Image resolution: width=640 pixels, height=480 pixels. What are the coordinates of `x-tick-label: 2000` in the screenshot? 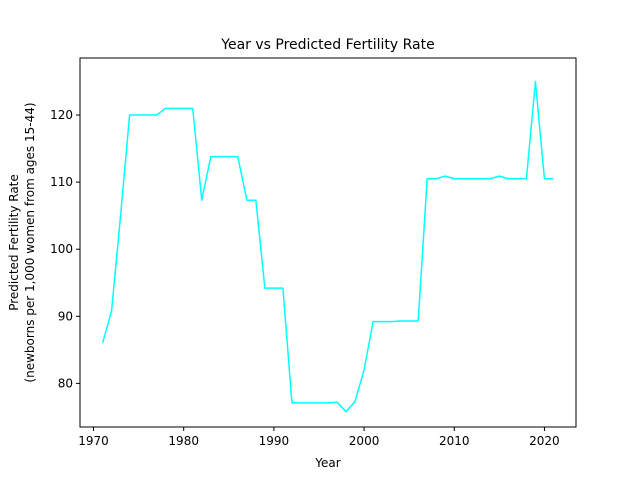 It's located at (364, 441).